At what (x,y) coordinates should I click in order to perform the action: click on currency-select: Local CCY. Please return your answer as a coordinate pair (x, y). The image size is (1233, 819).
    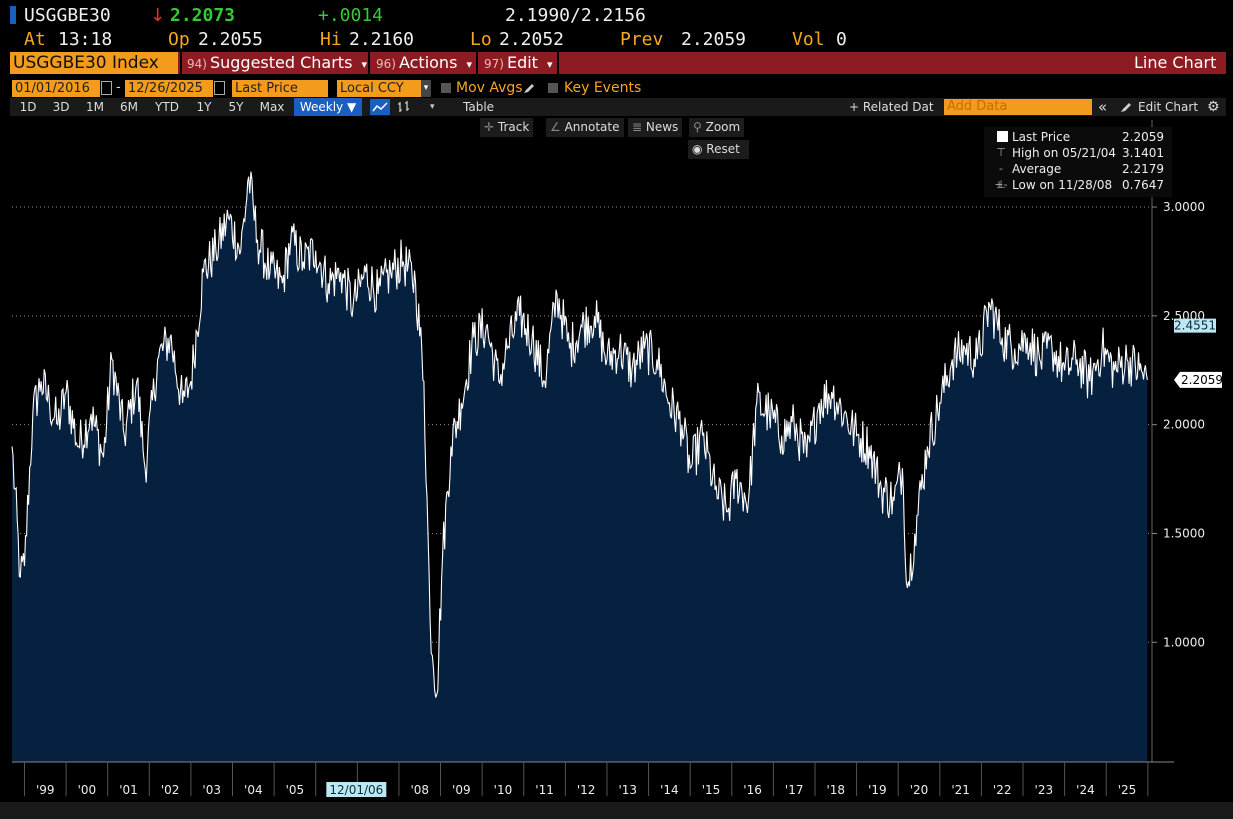
    Looking at the image, I should click on (379, 88).